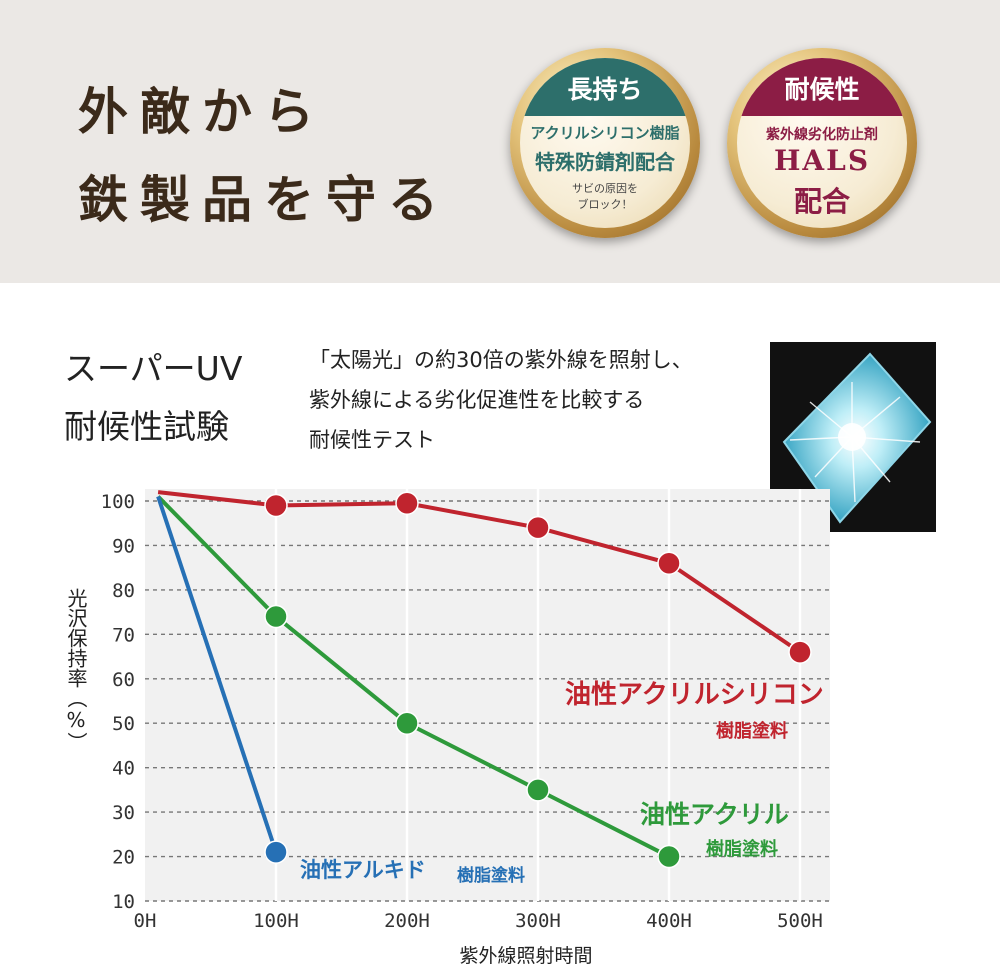 The width and height of the screenshot is (1000, 973). What do you see at coordinates (202, 112) in the screenshot?
I see `headline-line1: 外敵から` at bounding box center [202, 112].